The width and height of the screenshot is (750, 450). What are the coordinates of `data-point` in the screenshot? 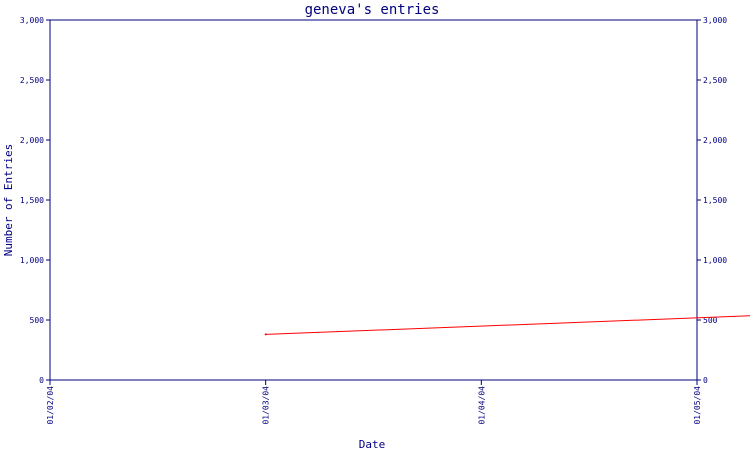 It's located at (265, 334).